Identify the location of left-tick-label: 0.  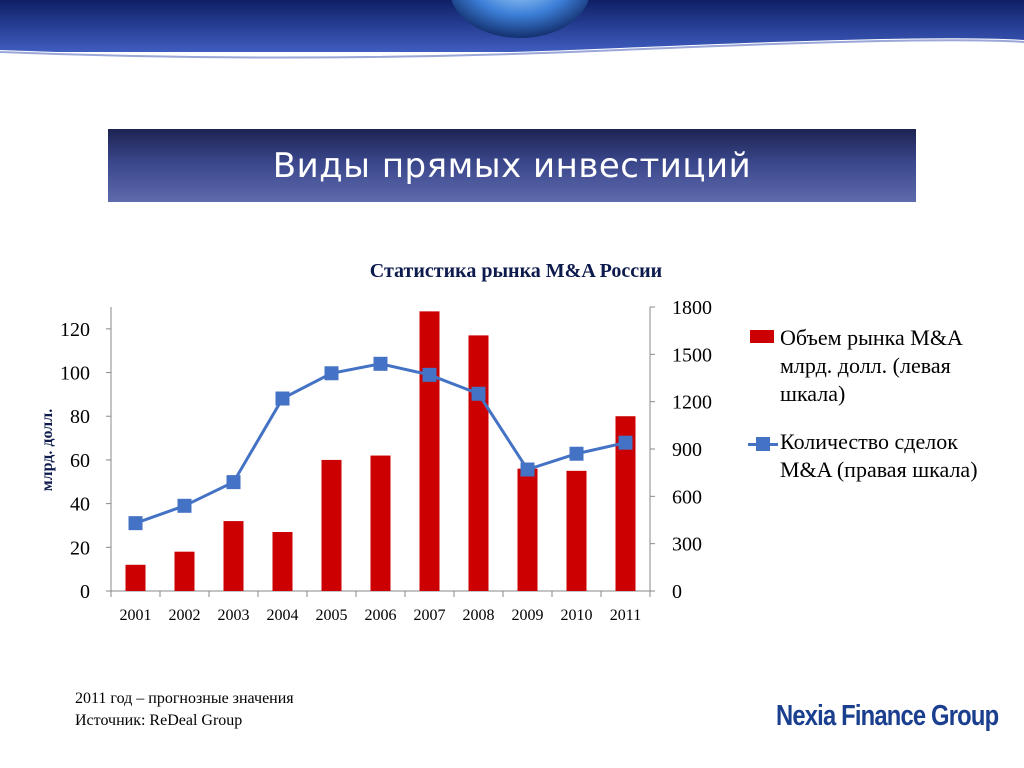
(85, 592).